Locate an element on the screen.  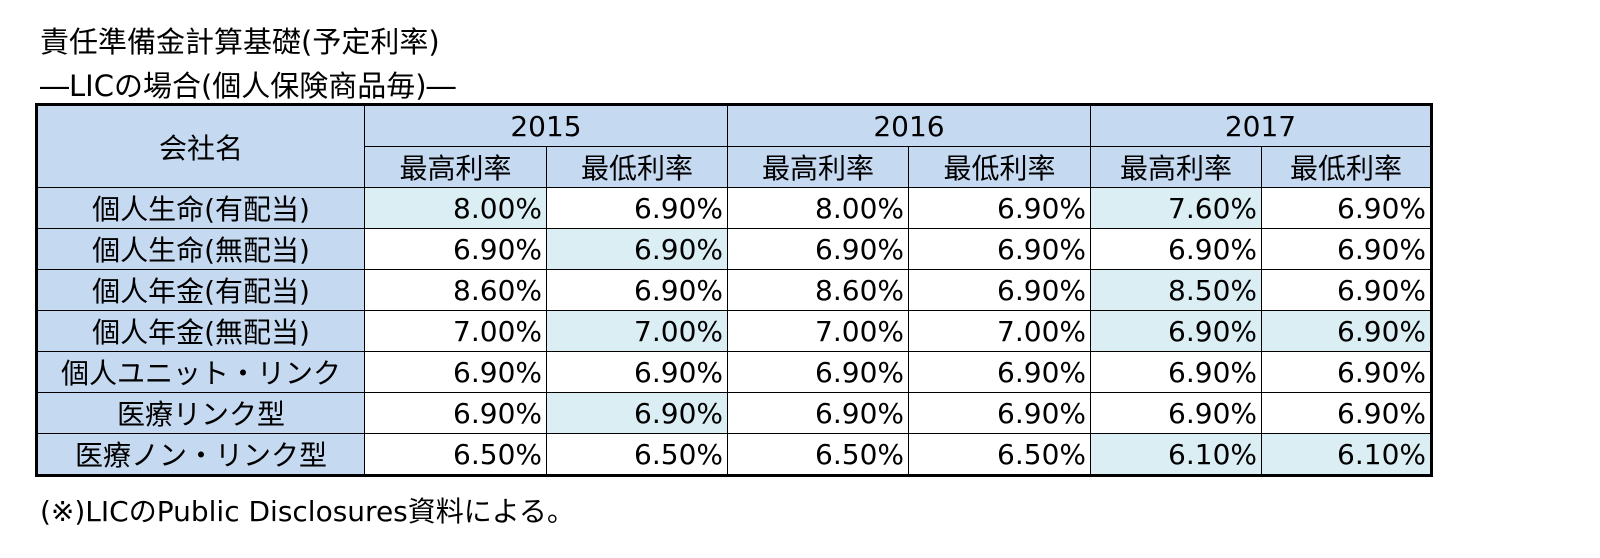
year-header: 2015 is located at coordinates (546, 125).